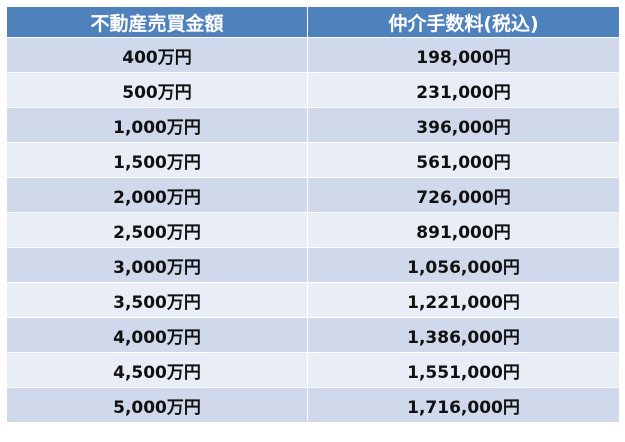 Image resolution: width=625 pixels, height=442 pixels. Describe the element at coordinates (463, 265) in the screenshot. I see `brokerage-fee-cell: 1,056,000円` at that location.